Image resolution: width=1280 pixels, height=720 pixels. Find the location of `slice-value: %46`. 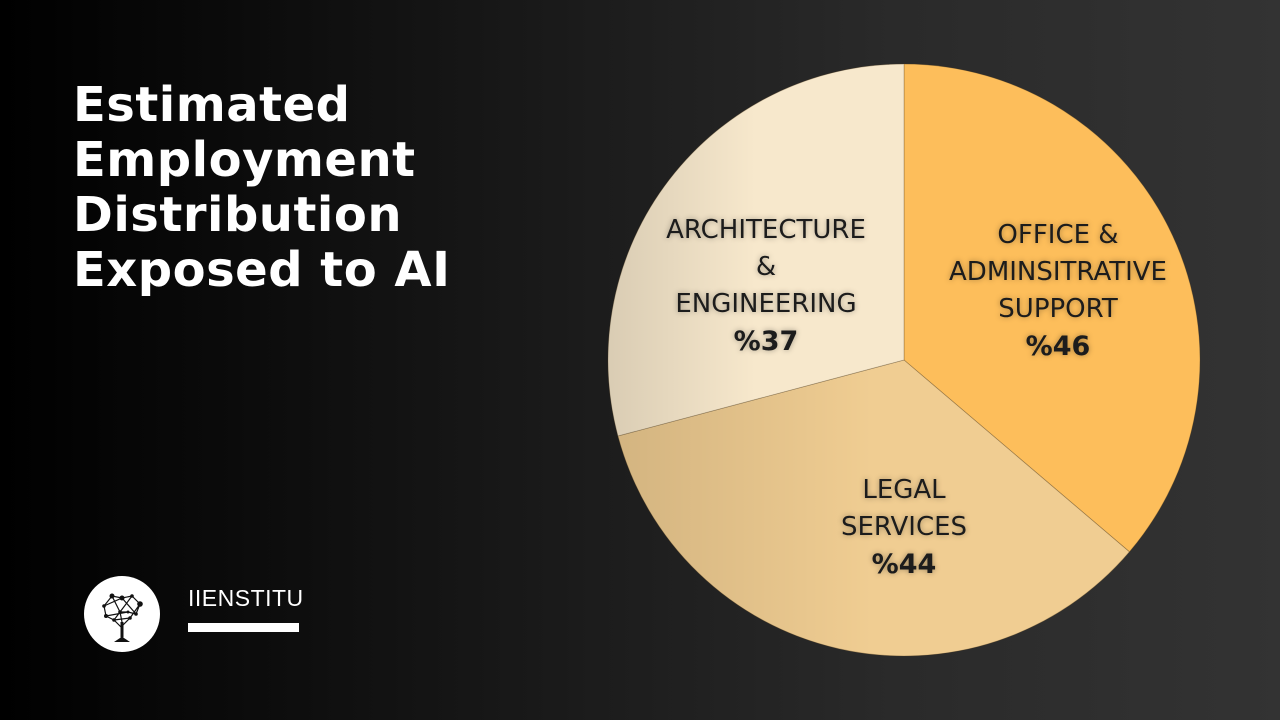

slice-value: %46 is located at coordinates (1058, 346).